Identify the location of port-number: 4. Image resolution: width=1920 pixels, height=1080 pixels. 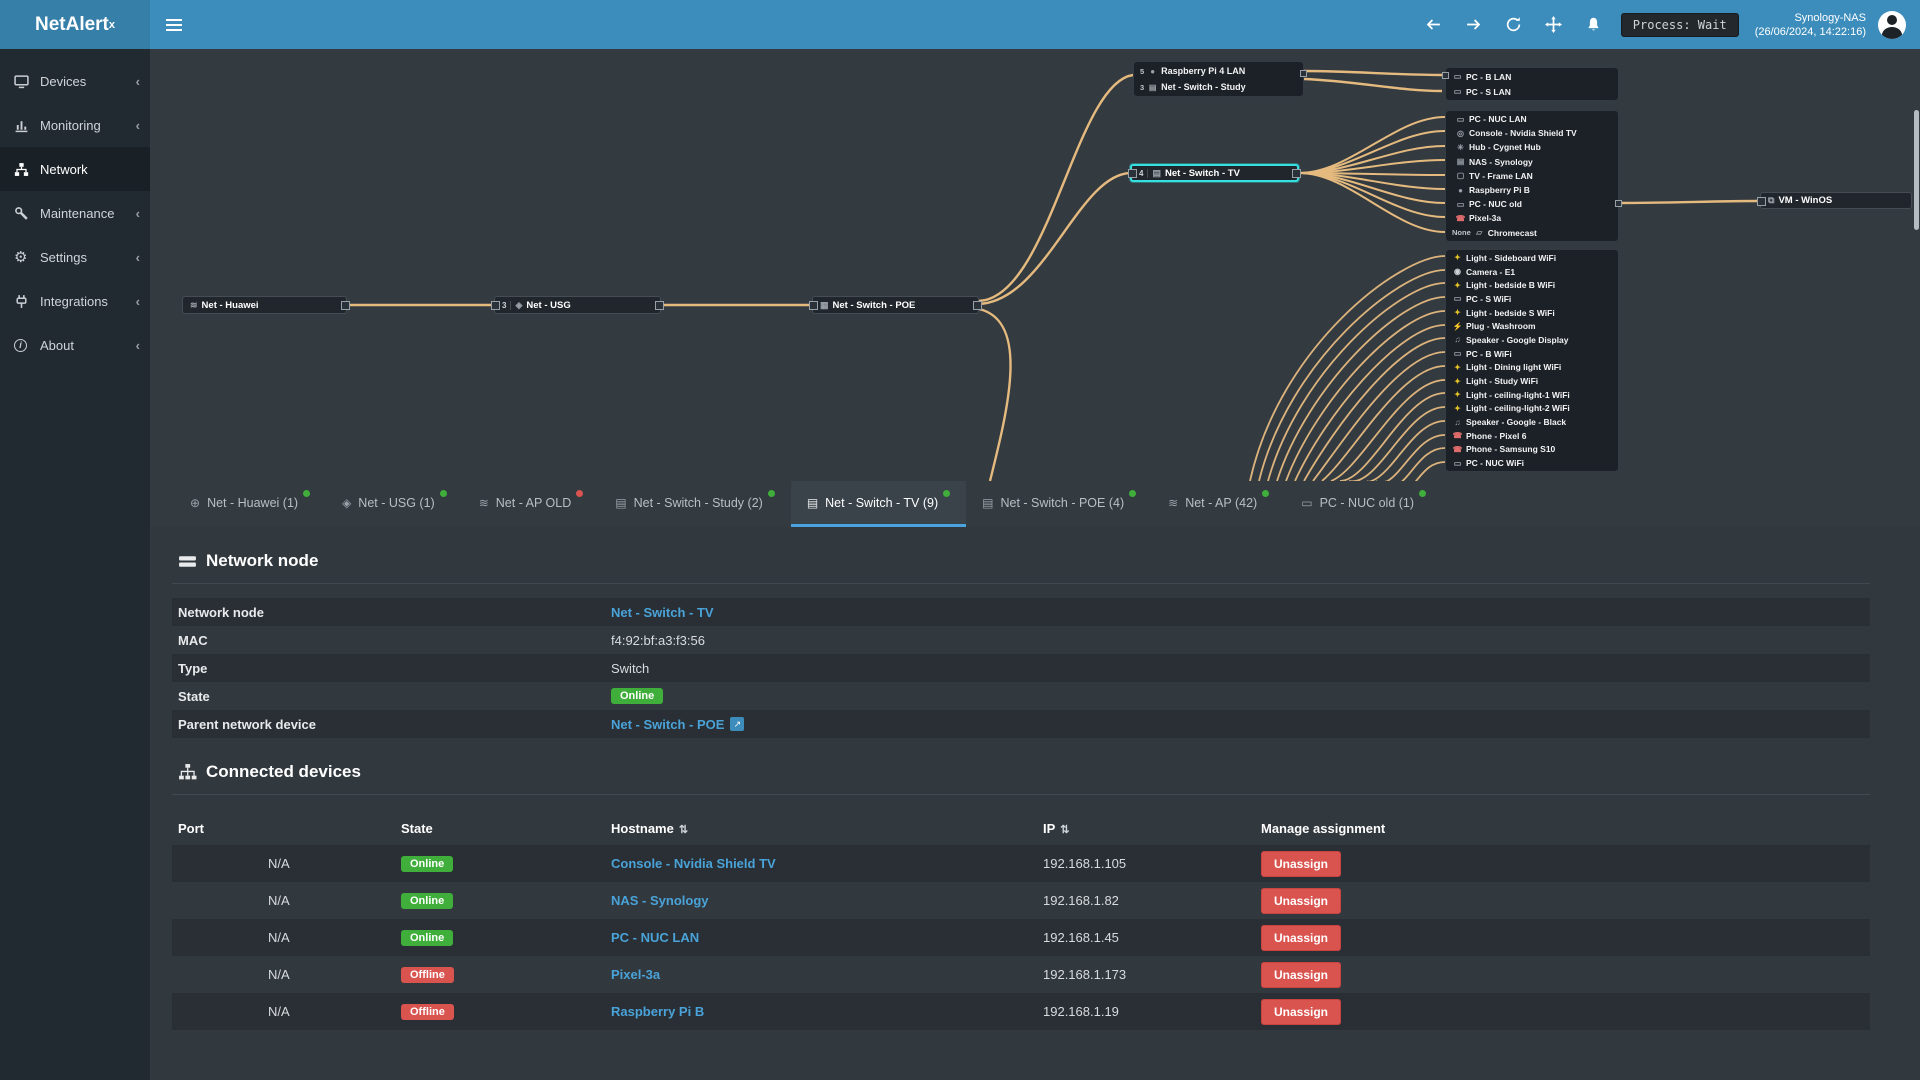
(1144, 173).